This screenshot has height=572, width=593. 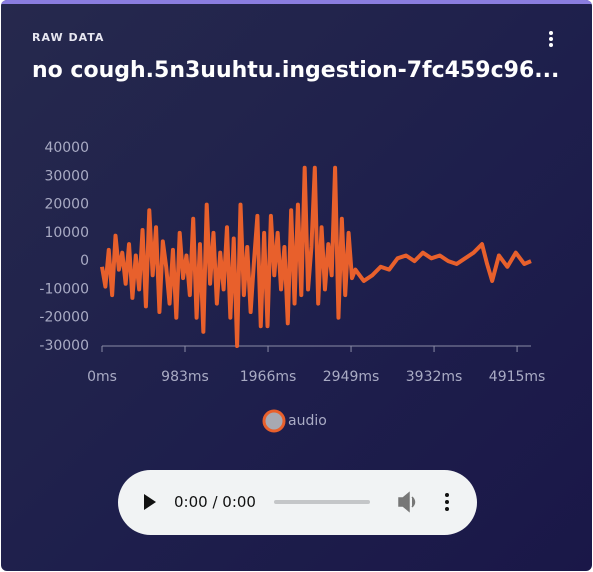 I want to click on x-tick-label: 983ms, so click(x=185, y=377).